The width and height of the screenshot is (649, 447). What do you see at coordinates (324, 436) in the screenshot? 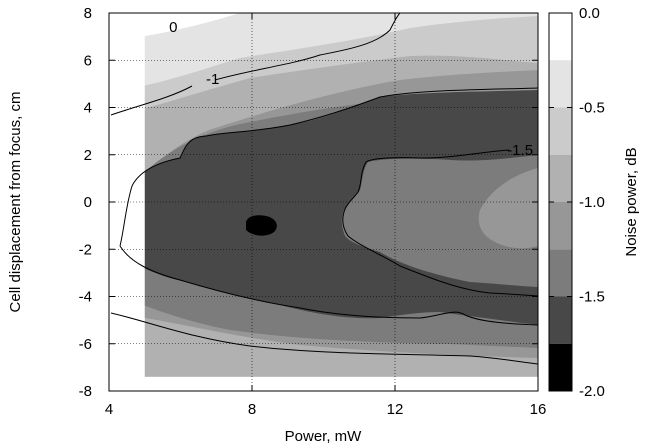
I see `x-axis-label: Power, mW` at bounding box center [324, 436].